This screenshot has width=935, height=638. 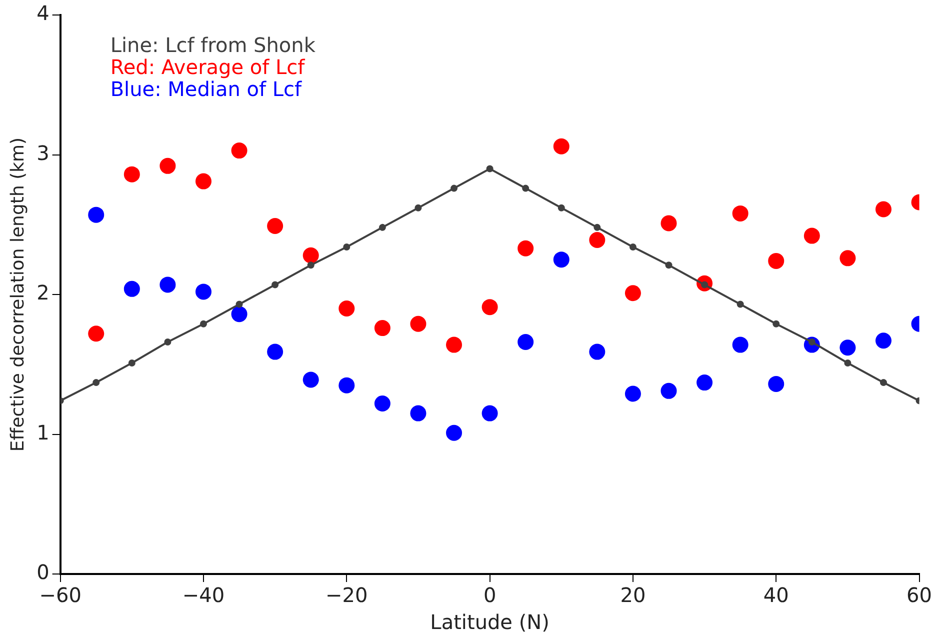 What do you see at coordinates (17, 294) in the screenshot?
I see `y-axis-title: Effective decorrelation length (km)` at bounding box center [17, 294].